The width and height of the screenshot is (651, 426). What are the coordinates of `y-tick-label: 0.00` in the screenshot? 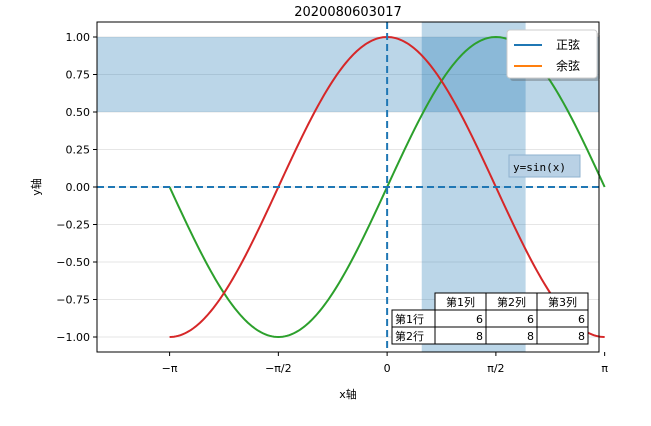 It's located at (78, 187).